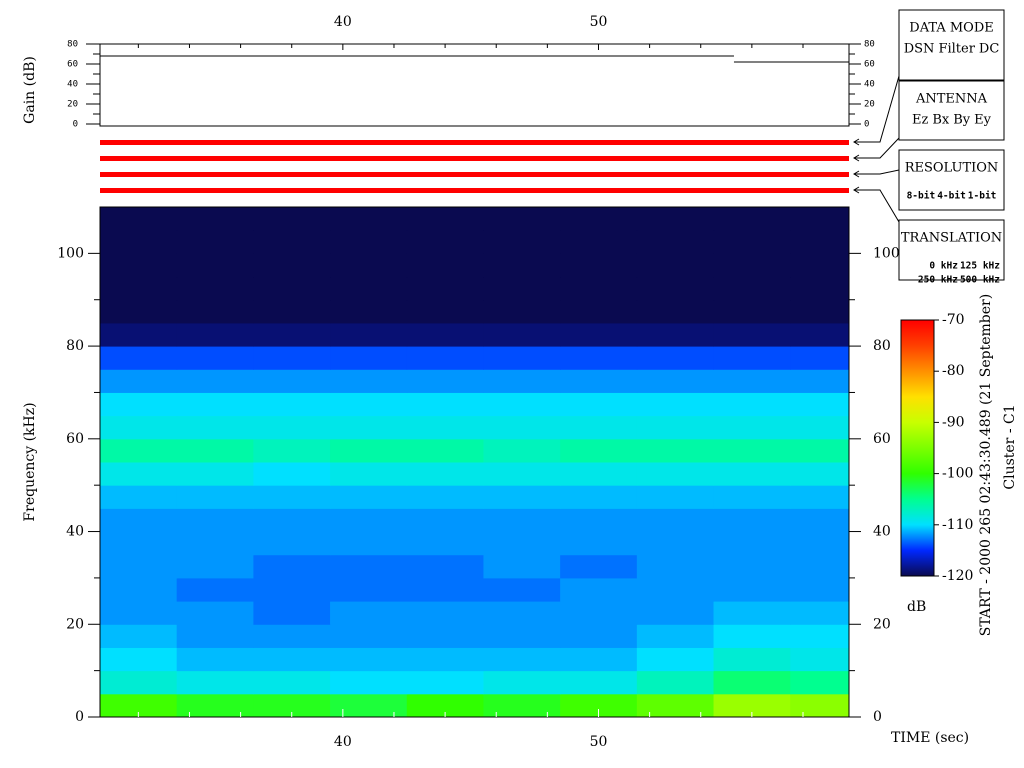 The height and width of the screenshot is (768, 1024). What do you see at coordinates (956, 49) in the screenshot?
I see `mode-box-item: Filter` at bounding box center [956, 49].